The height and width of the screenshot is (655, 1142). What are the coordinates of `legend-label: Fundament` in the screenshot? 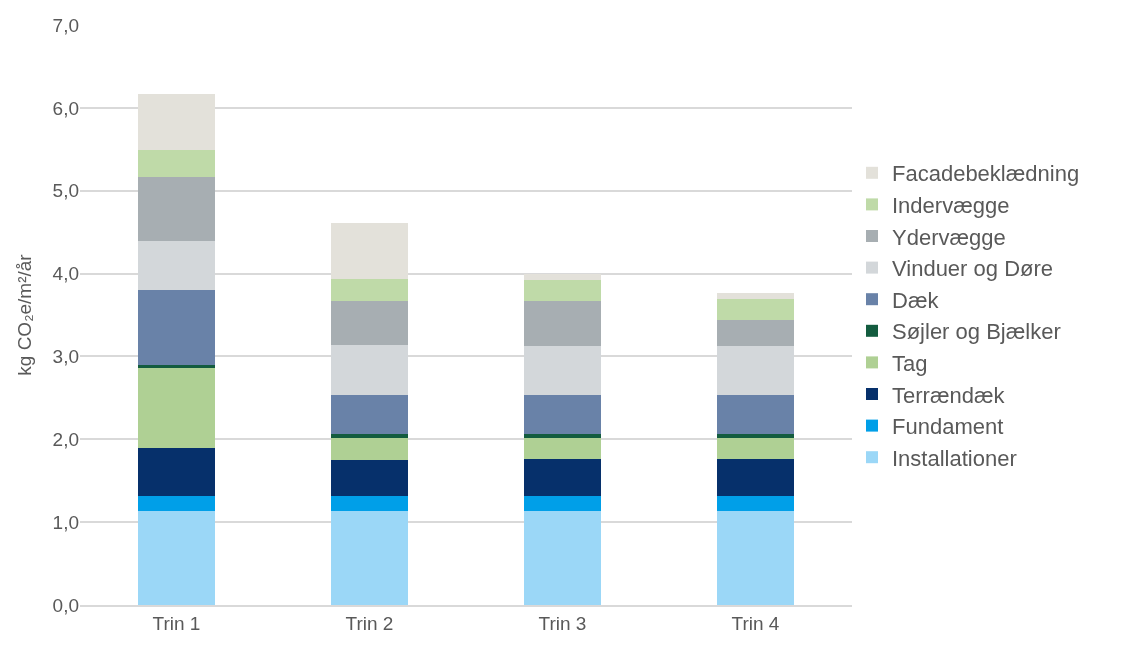 It's located at (948, 427).